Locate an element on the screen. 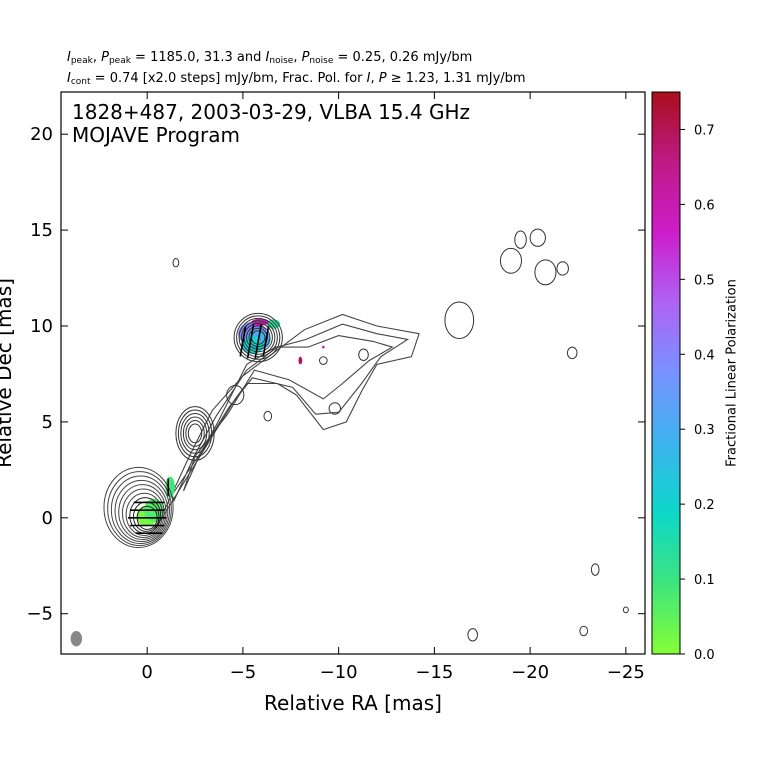 This screenshot has height=760, width=760. x-tick-label: 0 is located at coordinates (146, 672).